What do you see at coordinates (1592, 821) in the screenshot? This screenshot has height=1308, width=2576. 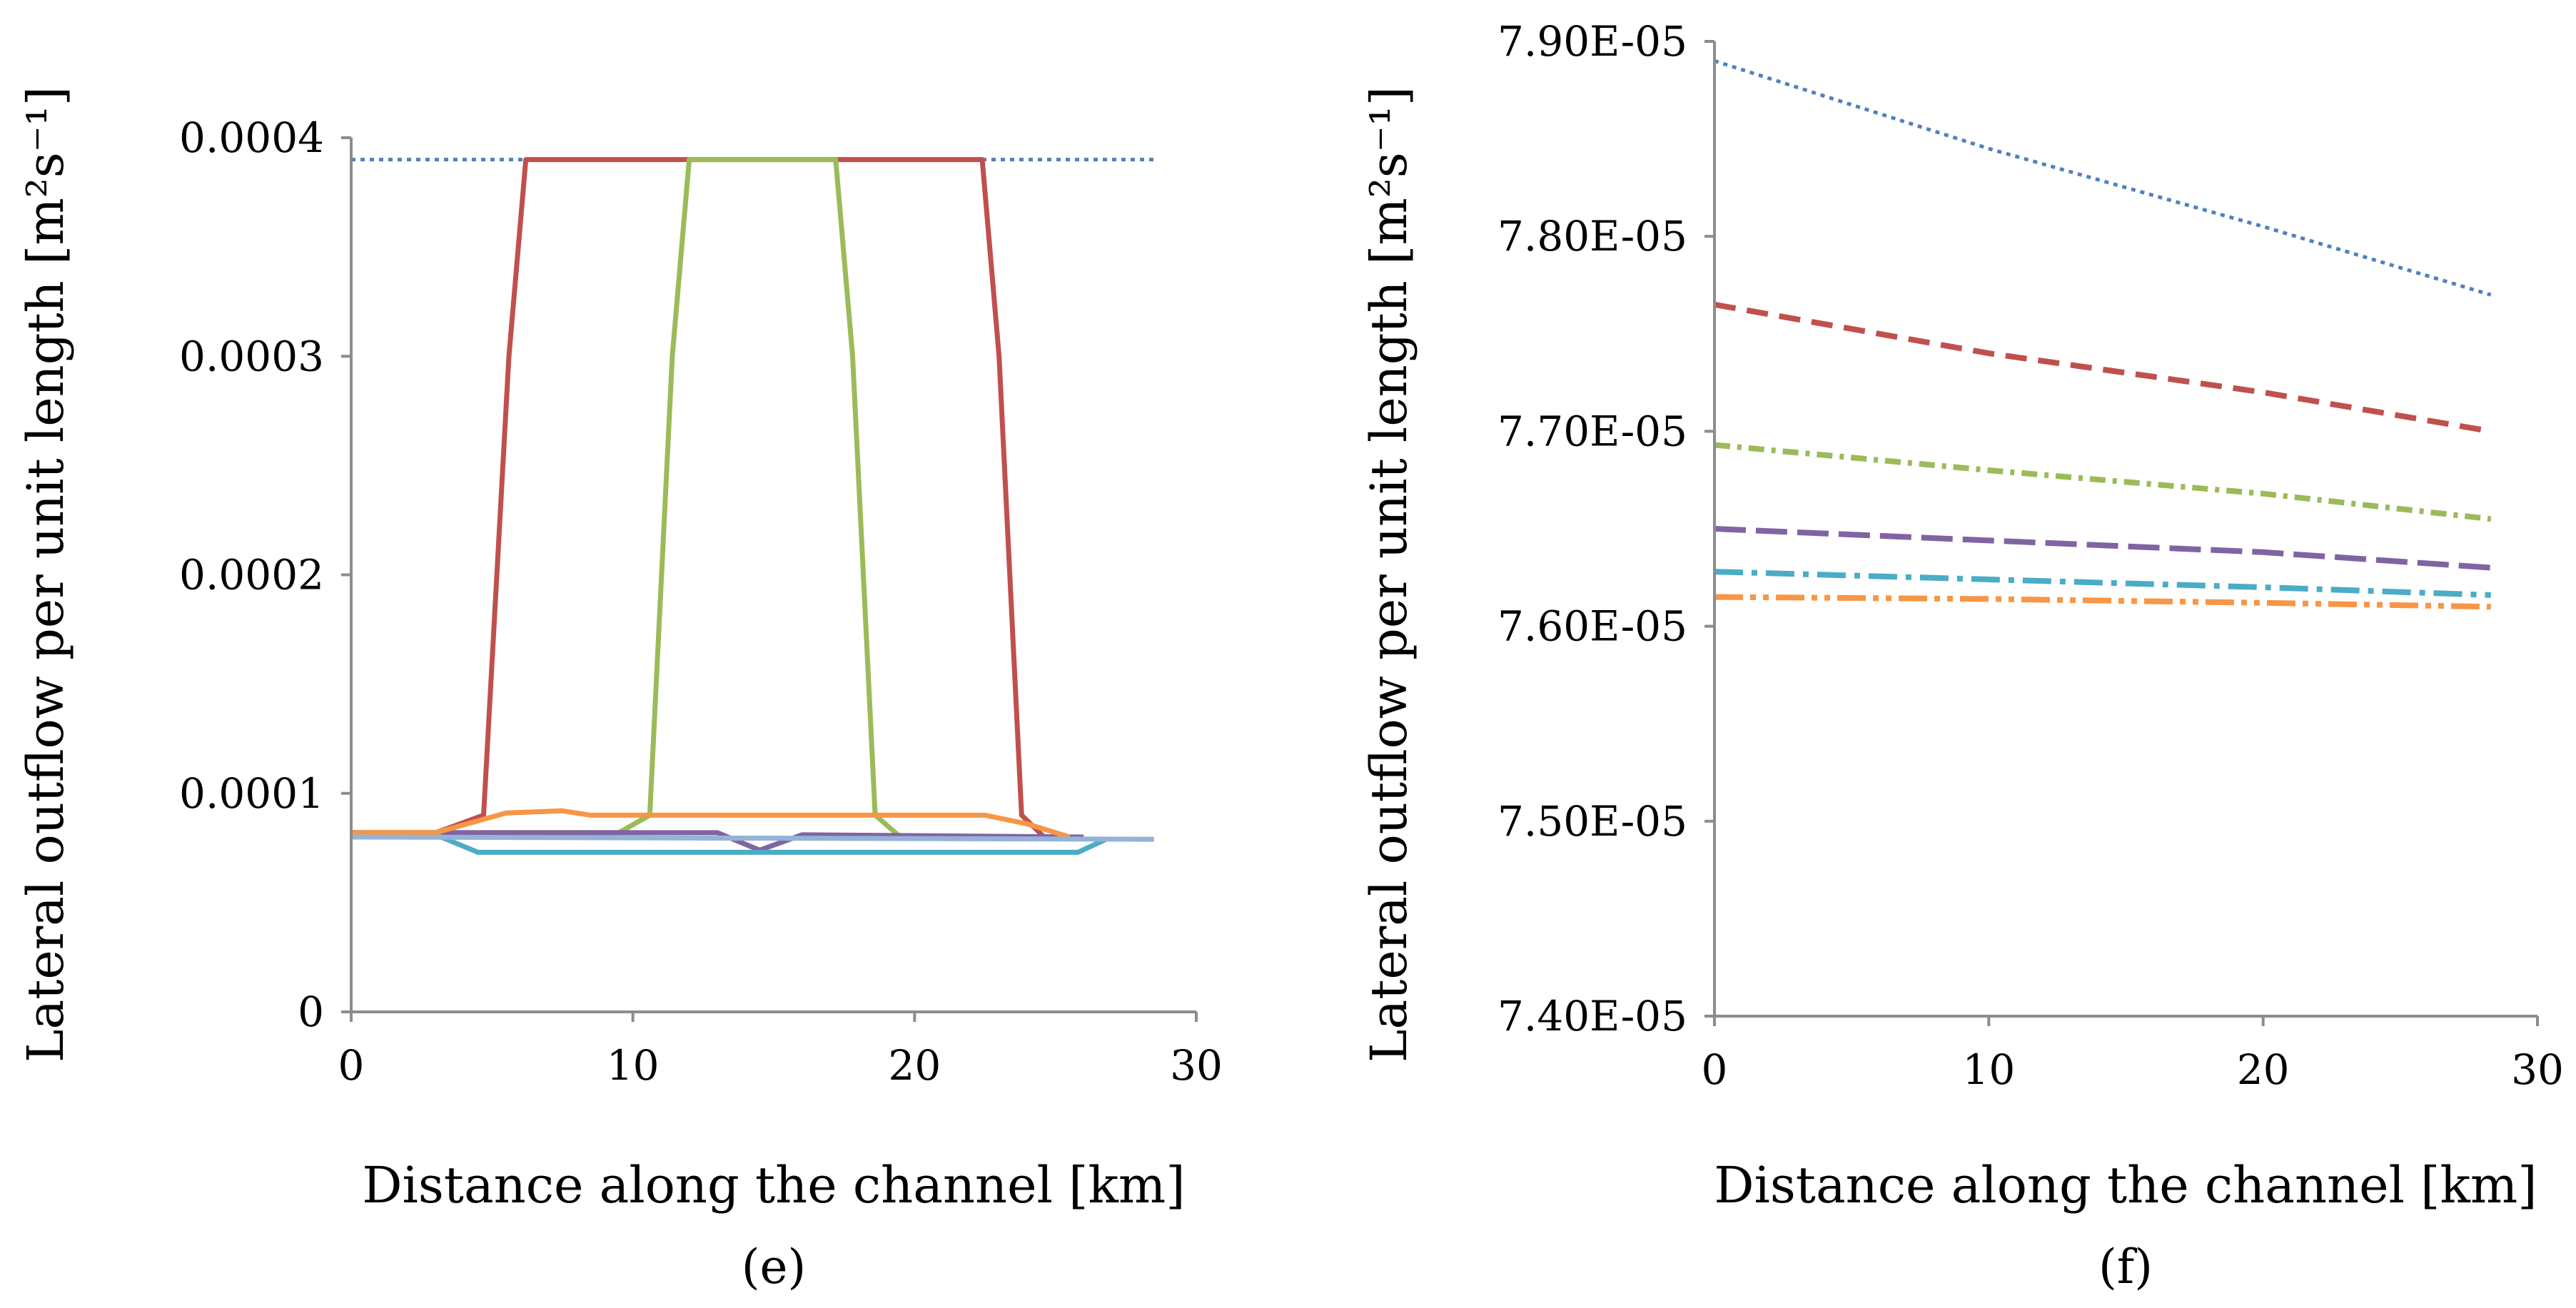 I see `y-tick-label: 7.50E-05` at bounding box center [1592, 821].